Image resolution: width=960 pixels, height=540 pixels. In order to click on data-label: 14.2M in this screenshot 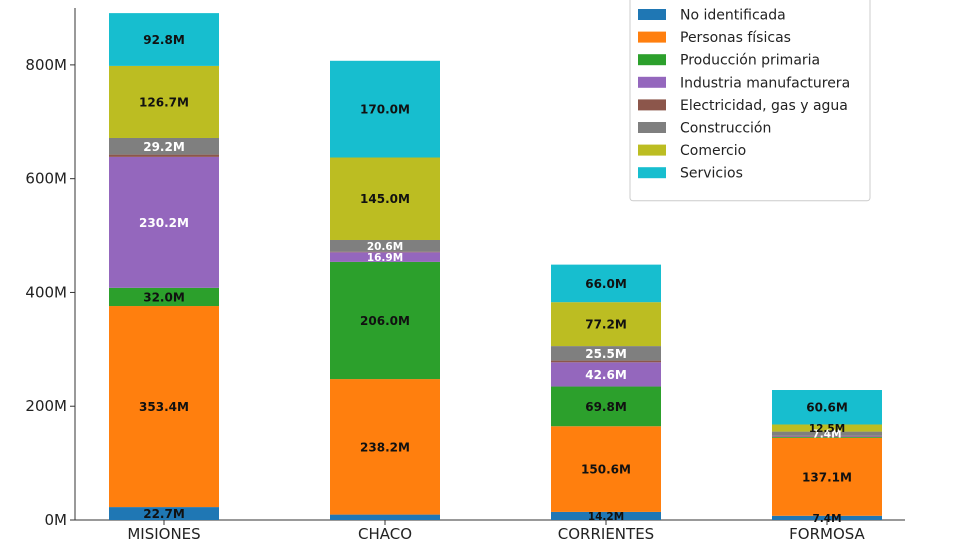, I will do `click(606, 517)`.